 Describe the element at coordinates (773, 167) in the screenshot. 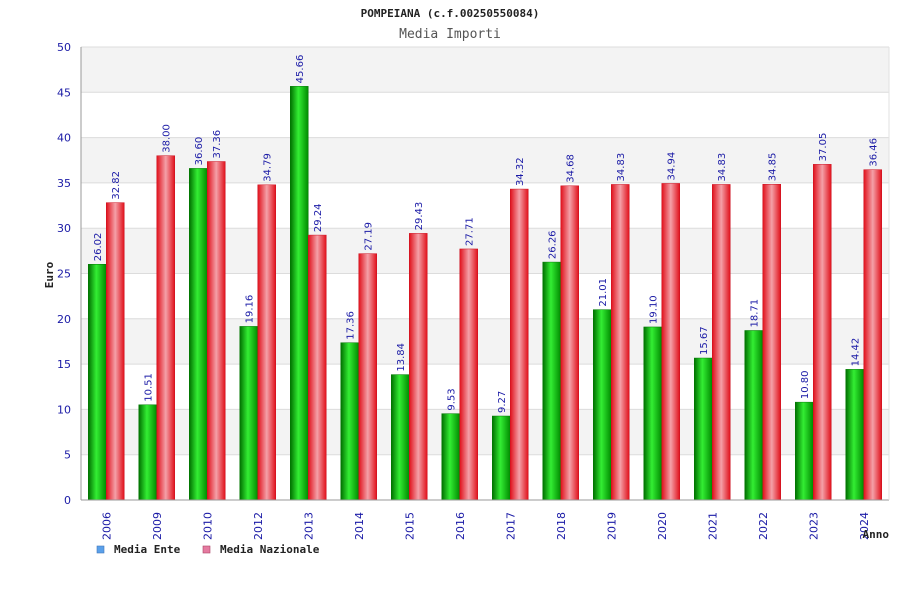

I see `data-label-media-nazionale: 34.85` at that location.